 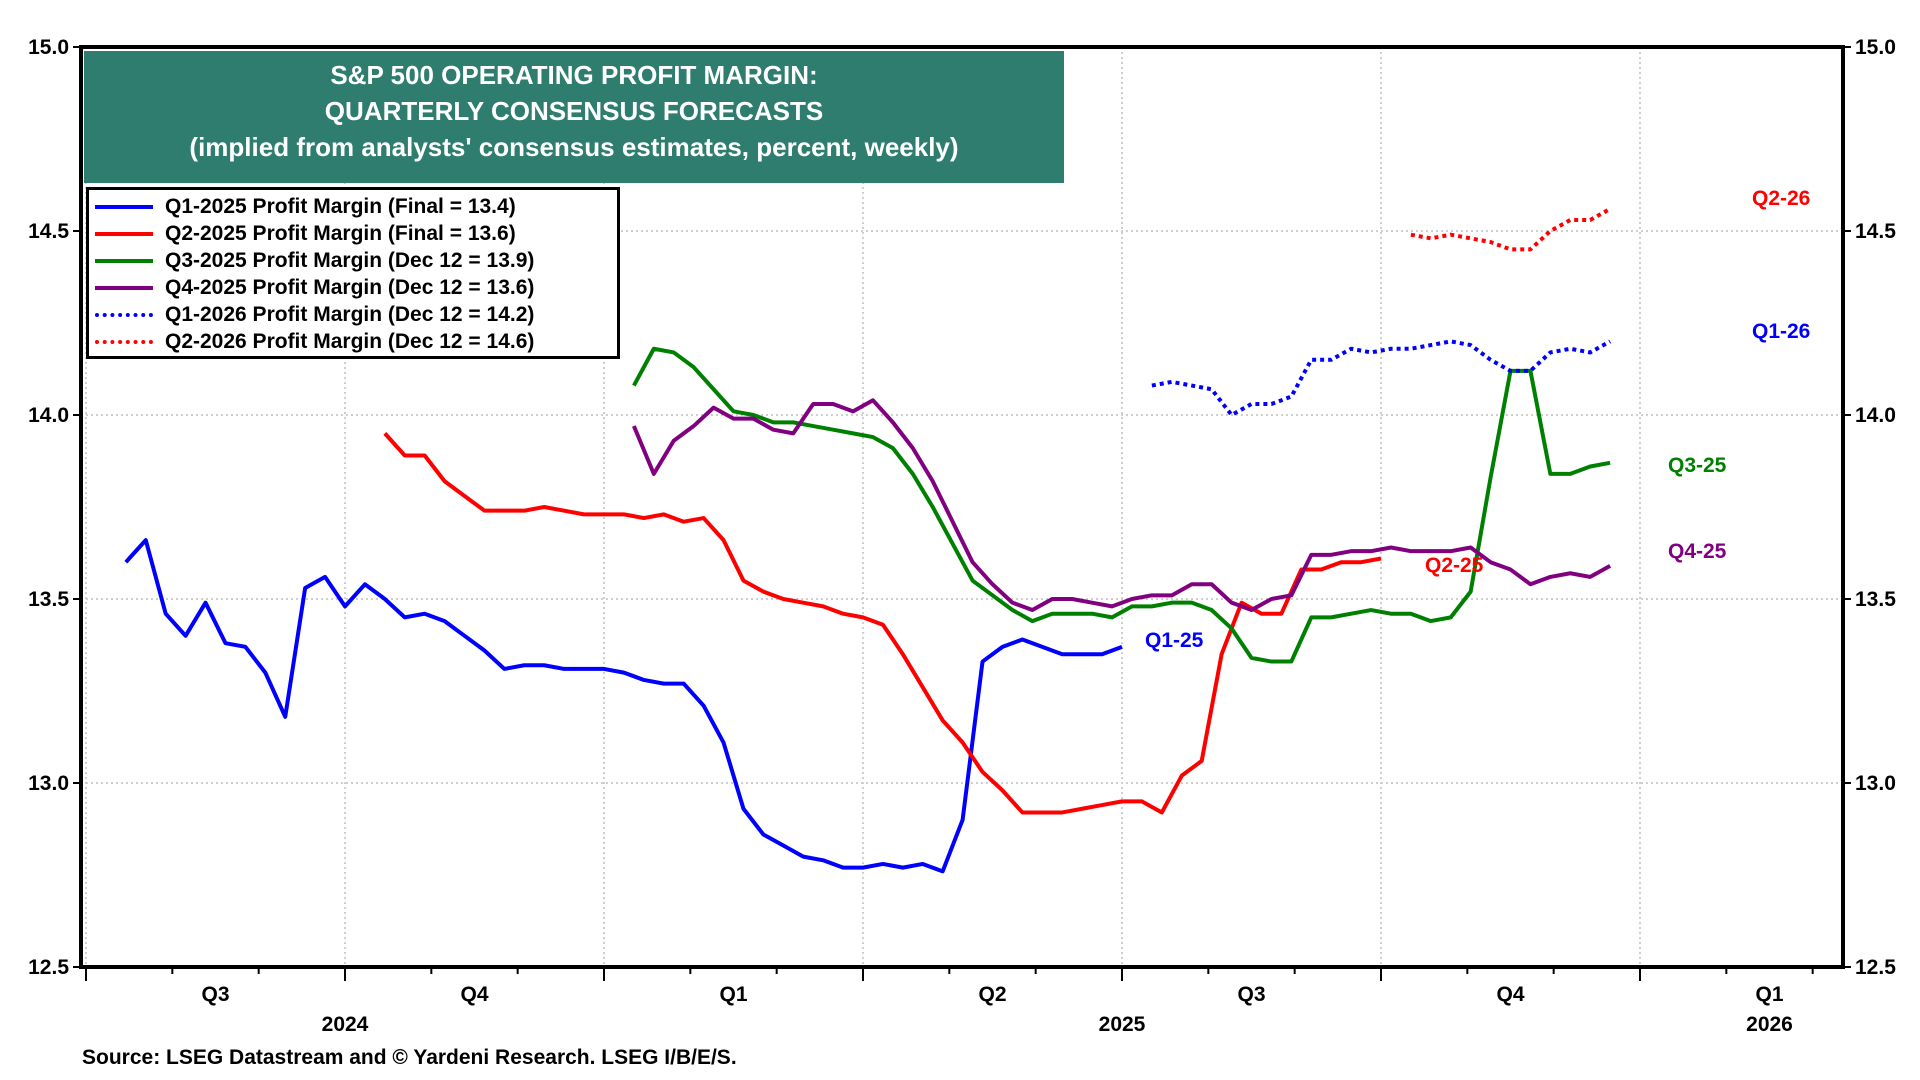 I want to click on chart-title-line1: S&P 500 OPERATING PROFIT MARGIN:, so click(x=574, y=75).